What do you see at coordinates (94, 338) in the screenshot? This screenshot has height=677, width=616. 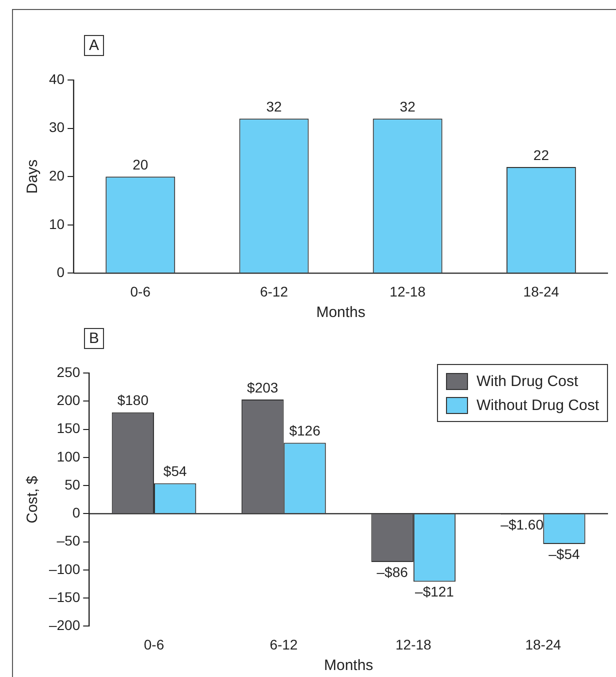 I see `chart-title: B` at bounding box center [94, 338].